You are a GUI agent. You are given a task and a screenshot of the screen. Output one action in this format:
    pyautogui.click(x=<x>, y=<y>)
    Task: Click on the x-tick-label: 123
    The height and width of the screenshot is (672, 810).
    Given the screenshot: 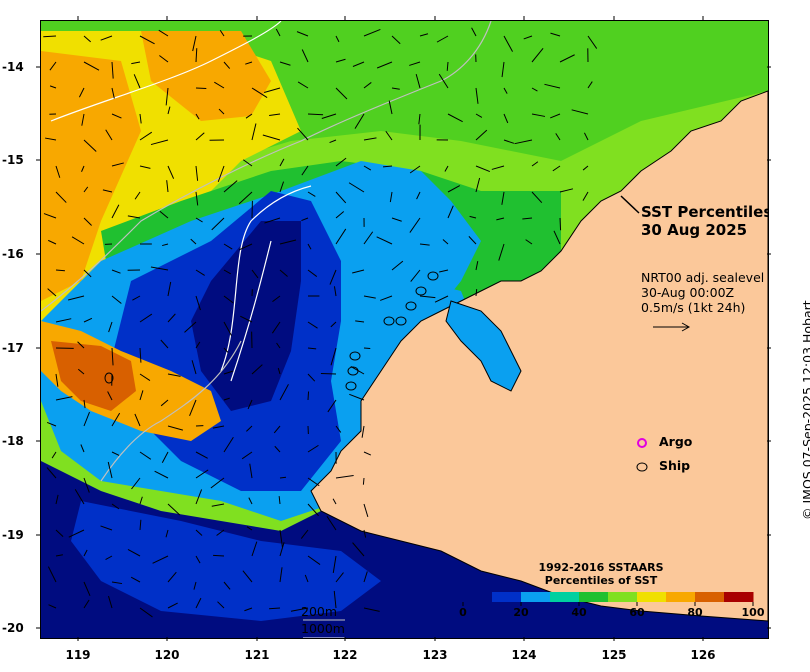 What is the action you would take?
    pyautogui.click(x=435, y=655)
    